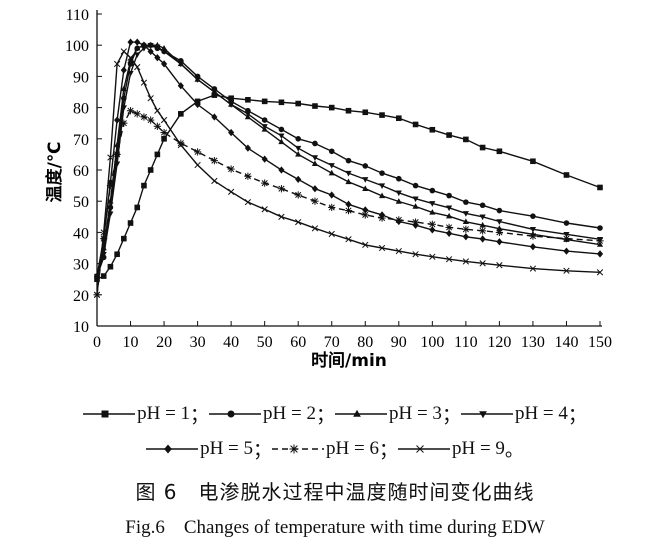  I want to click on legend-item-ph-3: pH = 3；, so click(398, 413).